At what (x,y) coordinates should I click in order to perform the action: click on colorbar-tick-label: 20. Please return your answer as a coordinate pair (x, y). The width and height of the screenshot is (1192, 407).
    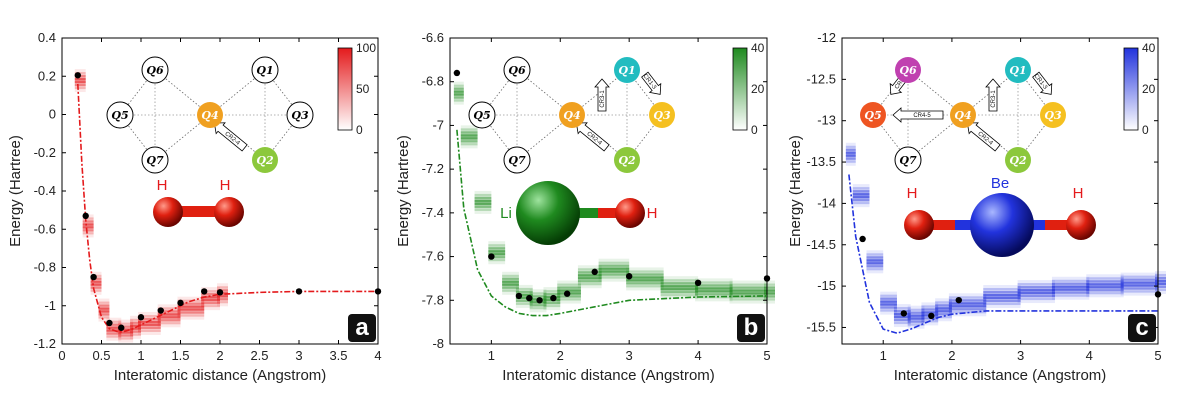
    Looking at the image, I should click on (1149, 89).